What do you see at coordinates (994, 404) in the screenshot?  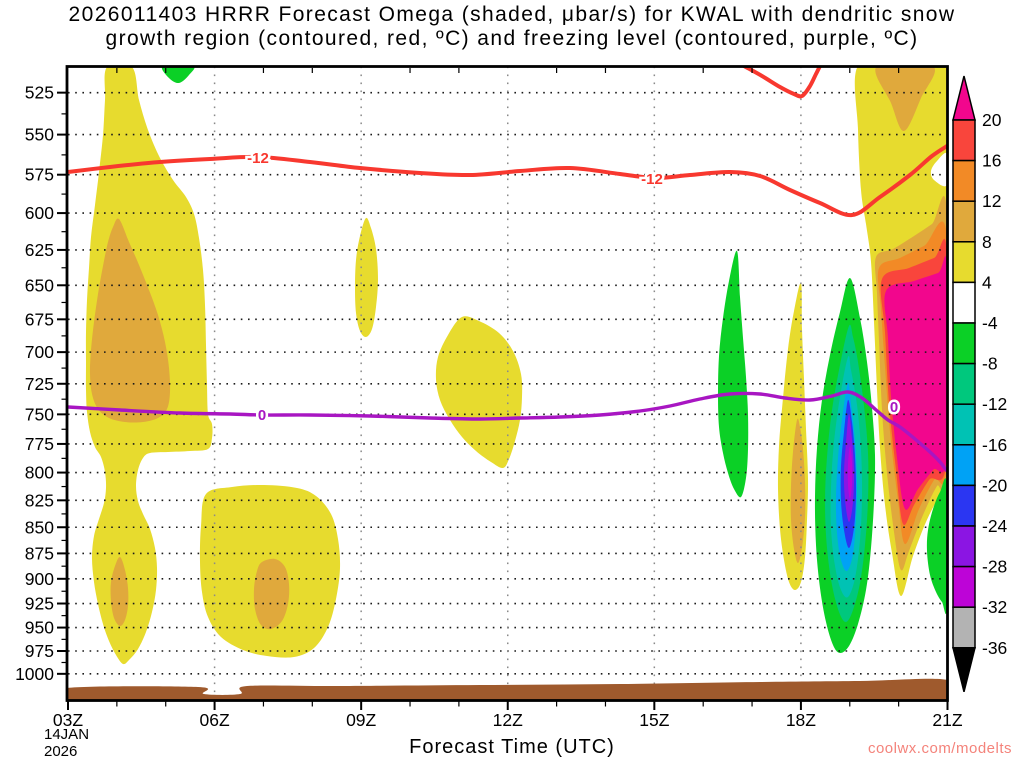 I see `colorbar-label: -12` at bounding box center [994, 404].